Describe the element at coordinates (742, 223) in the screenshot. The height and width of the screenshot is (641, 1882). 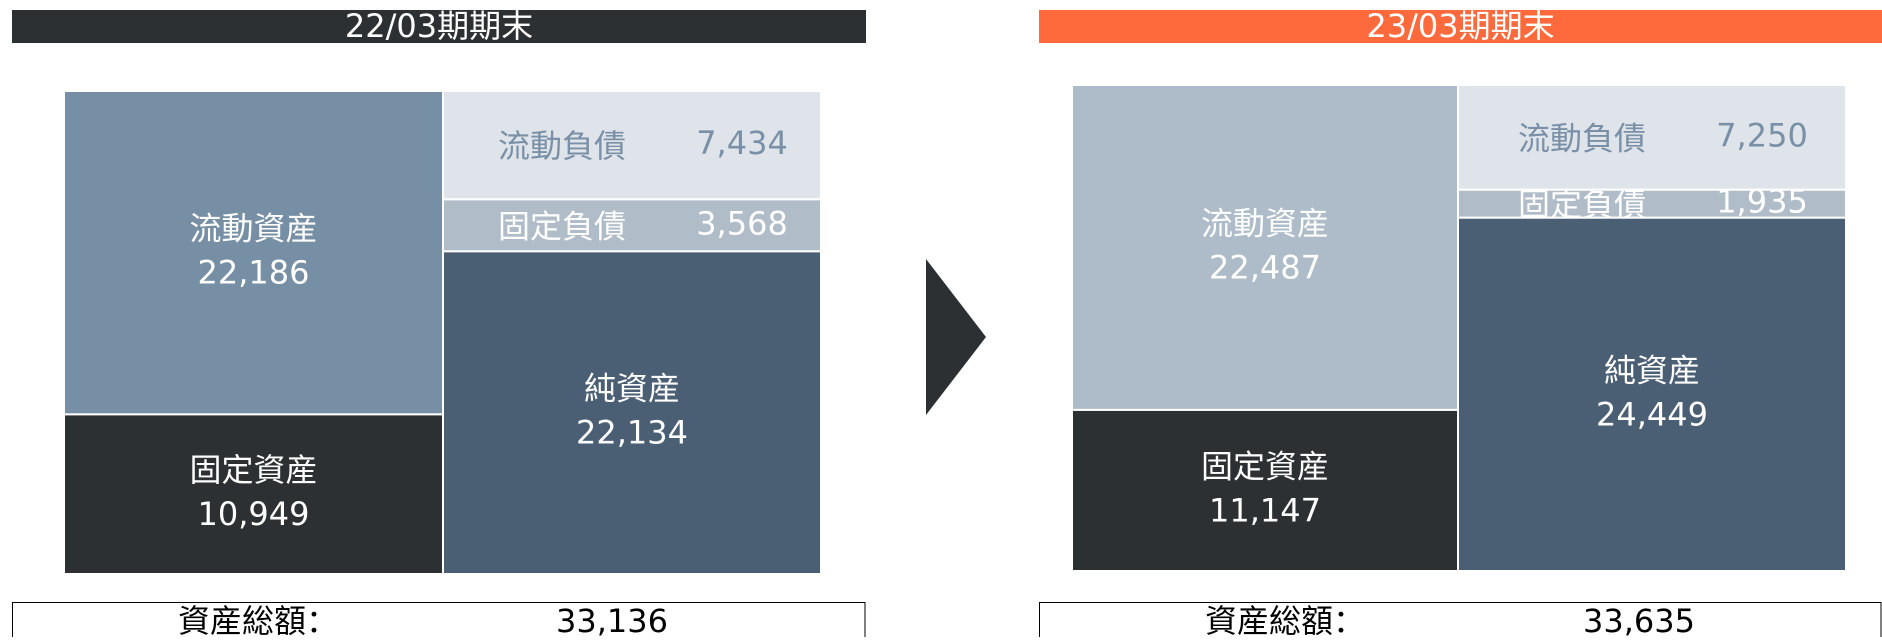
I see `block-value: 3,568` at that location.